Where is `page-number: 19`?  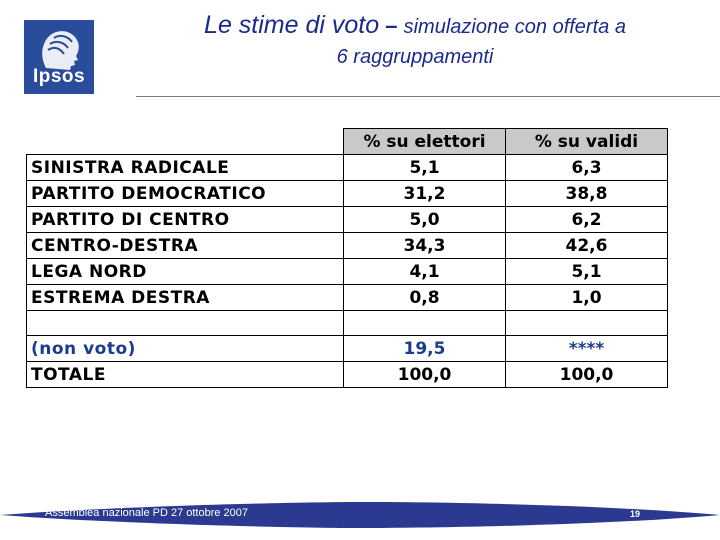 page-number: 19 is located at coordinates (634, 514).